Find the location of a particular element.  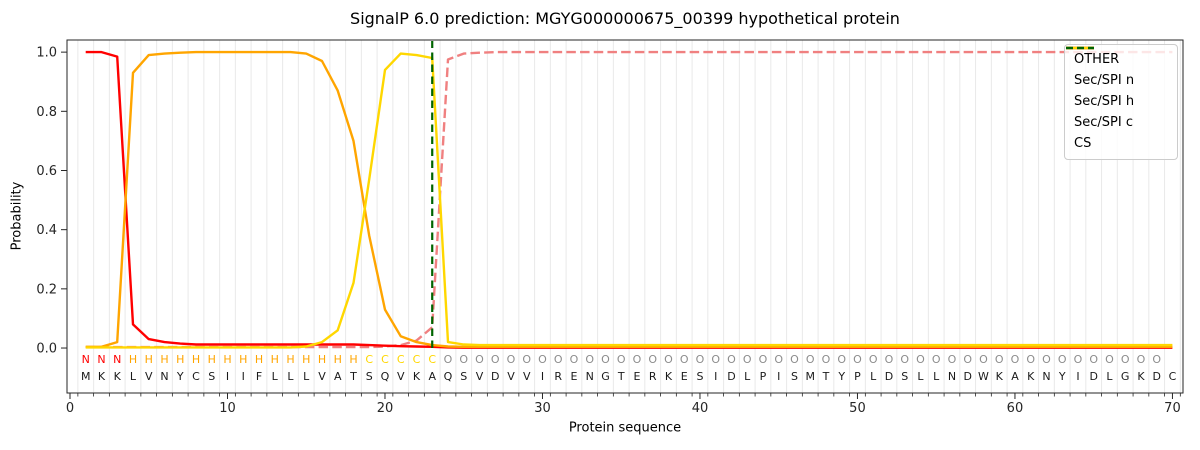

x-tick-label: 10 is located at coordinates (227, 408).